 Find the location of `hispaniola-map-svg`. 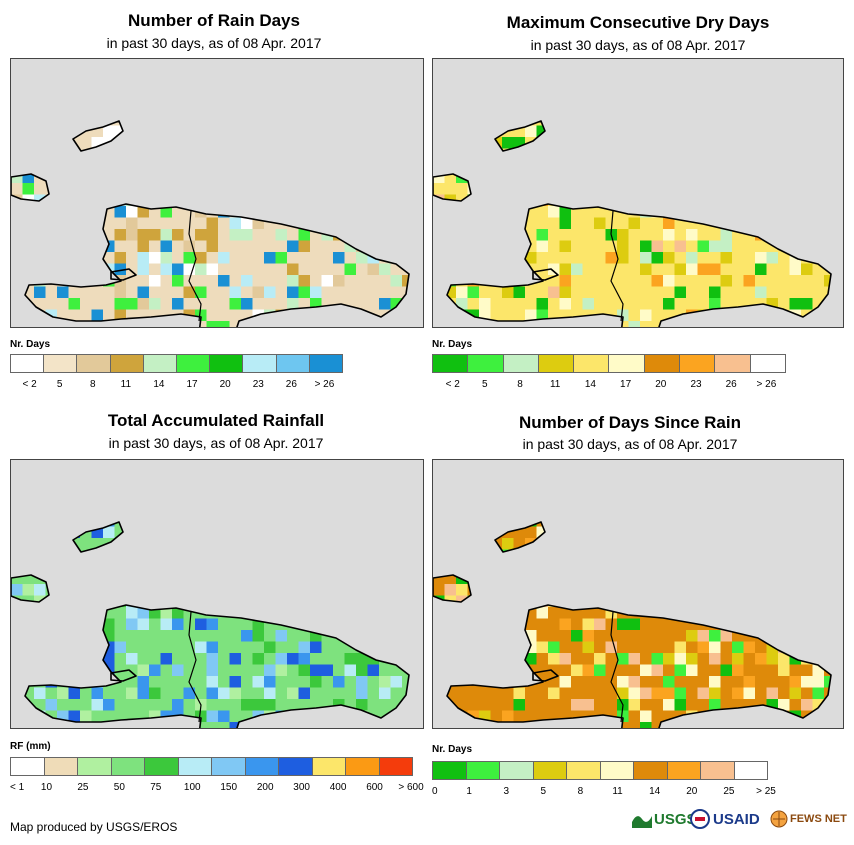

hispaniola-map-svg is located at coordinates (632, 223).